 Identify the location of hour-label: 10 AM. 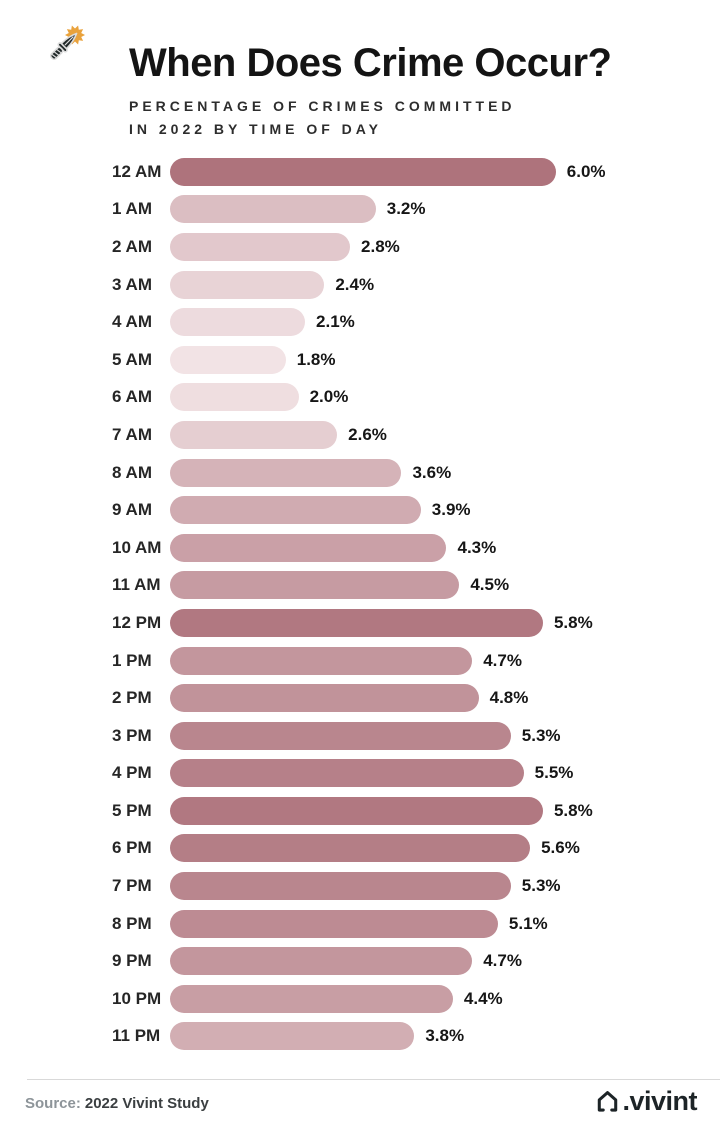
(137, 547).